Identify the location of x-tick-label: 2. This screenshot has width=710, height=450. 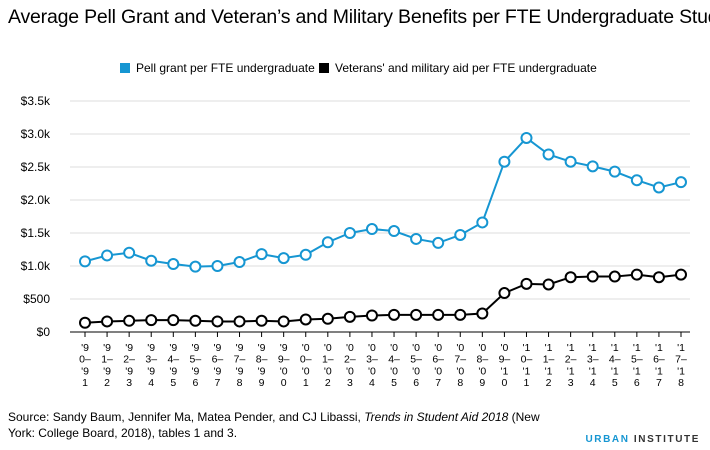
(549, 383).